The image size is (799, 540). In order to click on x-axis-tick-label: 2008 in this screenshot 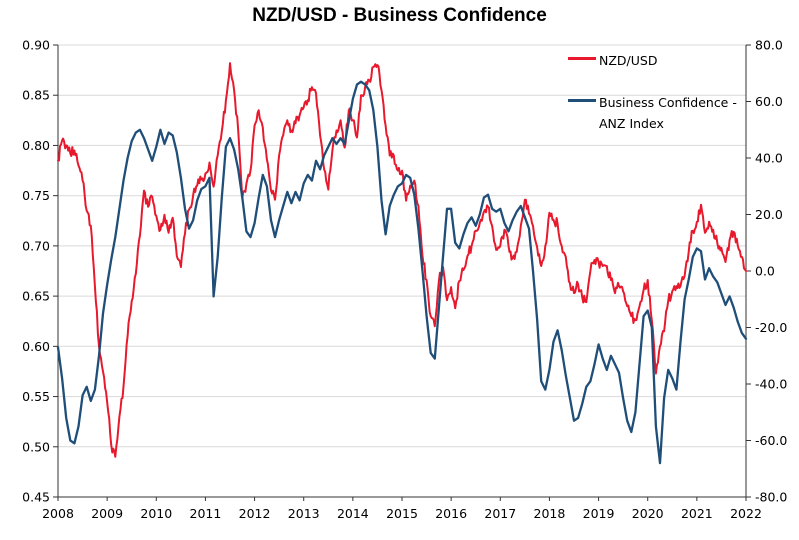, I will do `click(58, 513)`.